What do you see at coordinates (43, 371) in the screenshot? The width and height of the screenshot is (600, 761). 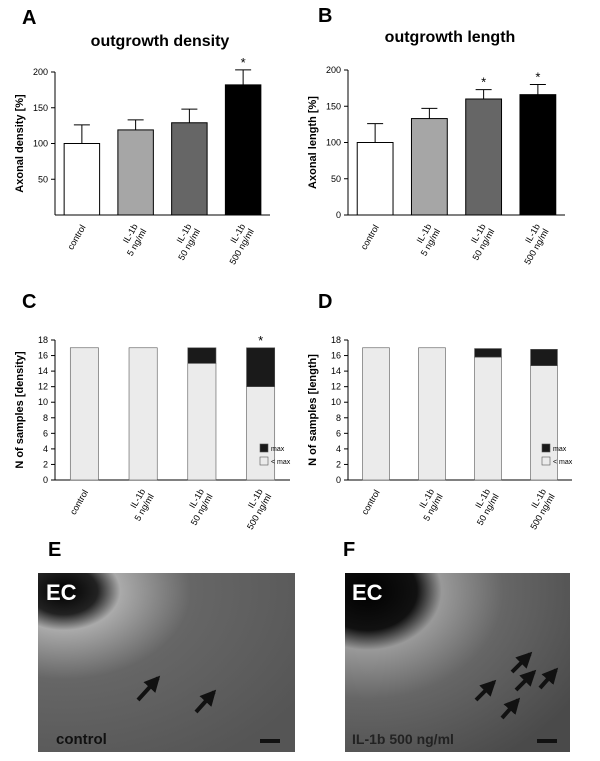 I see `y-tick-label: 14` at bounding box center [43, 371].